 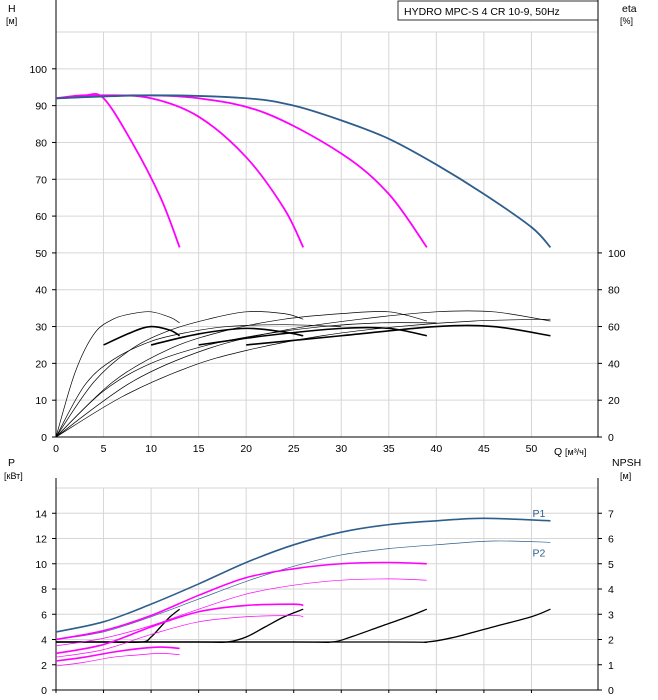 I want to click on left-tick-label: 90, so click(x=41, y=107).